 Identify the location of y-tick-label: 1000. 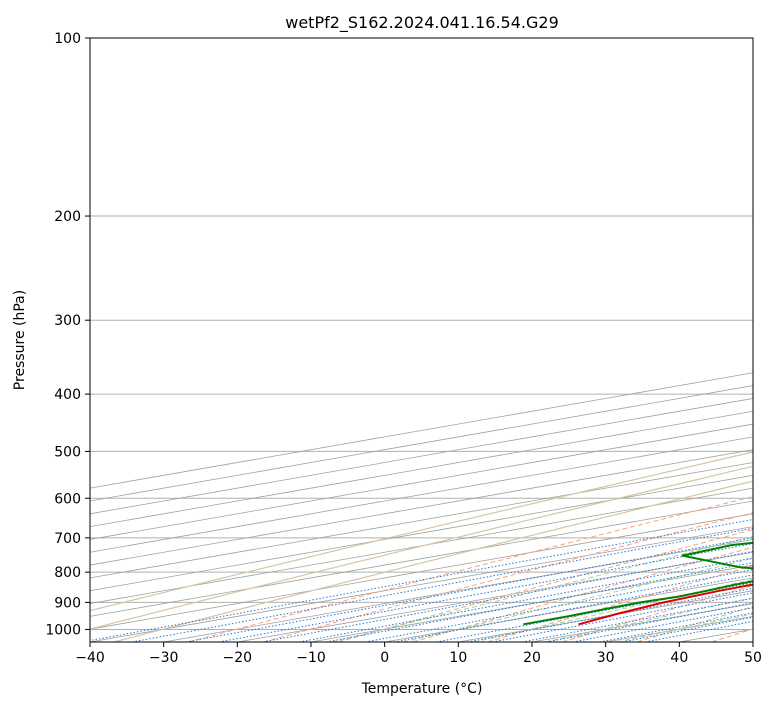
(63, 630).